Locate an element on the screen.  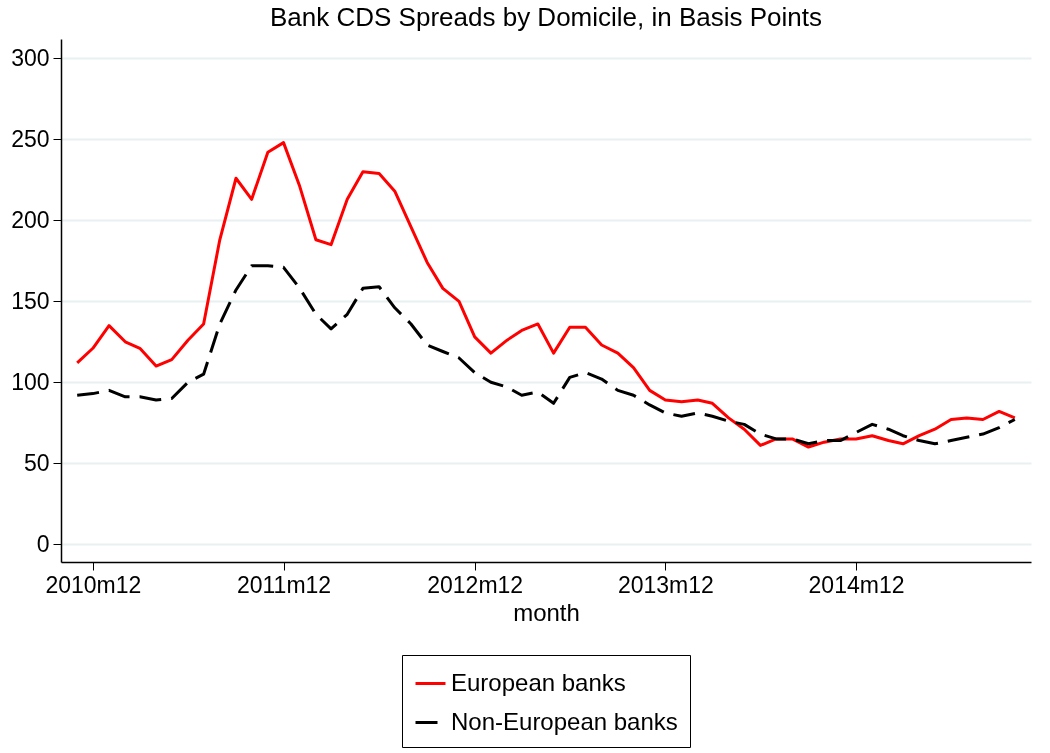
legend-label: Non-European banks is located at coordinates (564, 721).